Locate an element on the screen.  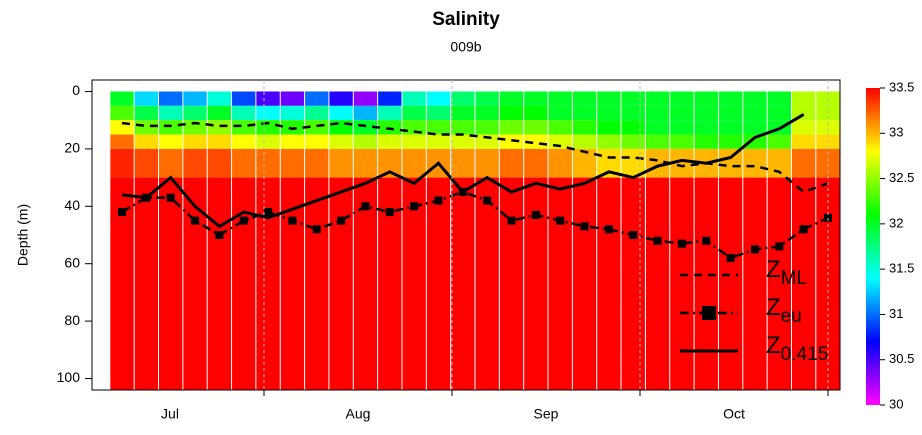
legend-subscript: eu is located at coordinates (791, 316).